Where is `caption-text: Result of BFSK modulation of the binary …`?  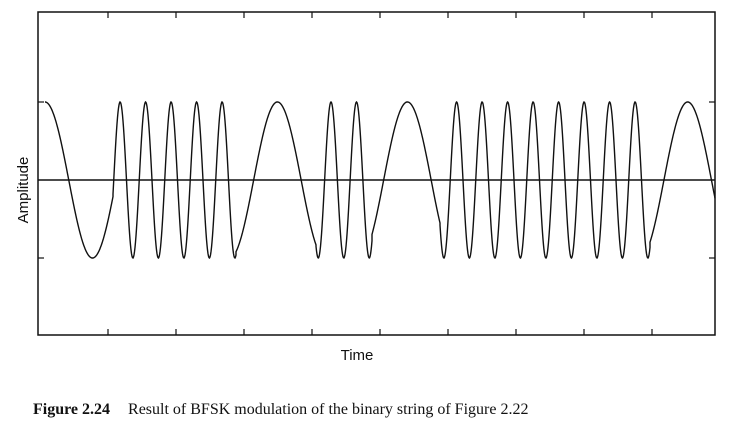 caption-text: Result of BFSK modulation of the binary … is located at coordinates (328, 409).